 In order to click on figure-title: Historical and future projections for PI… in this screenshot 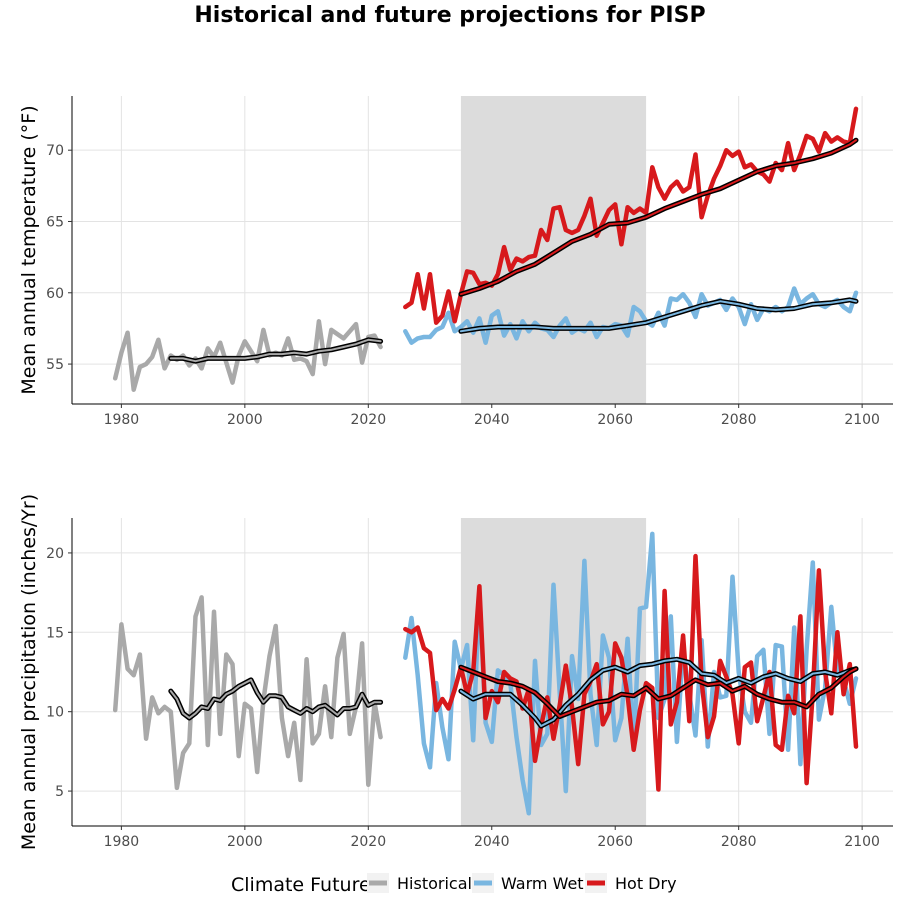, I will do `click(449, 15)`.